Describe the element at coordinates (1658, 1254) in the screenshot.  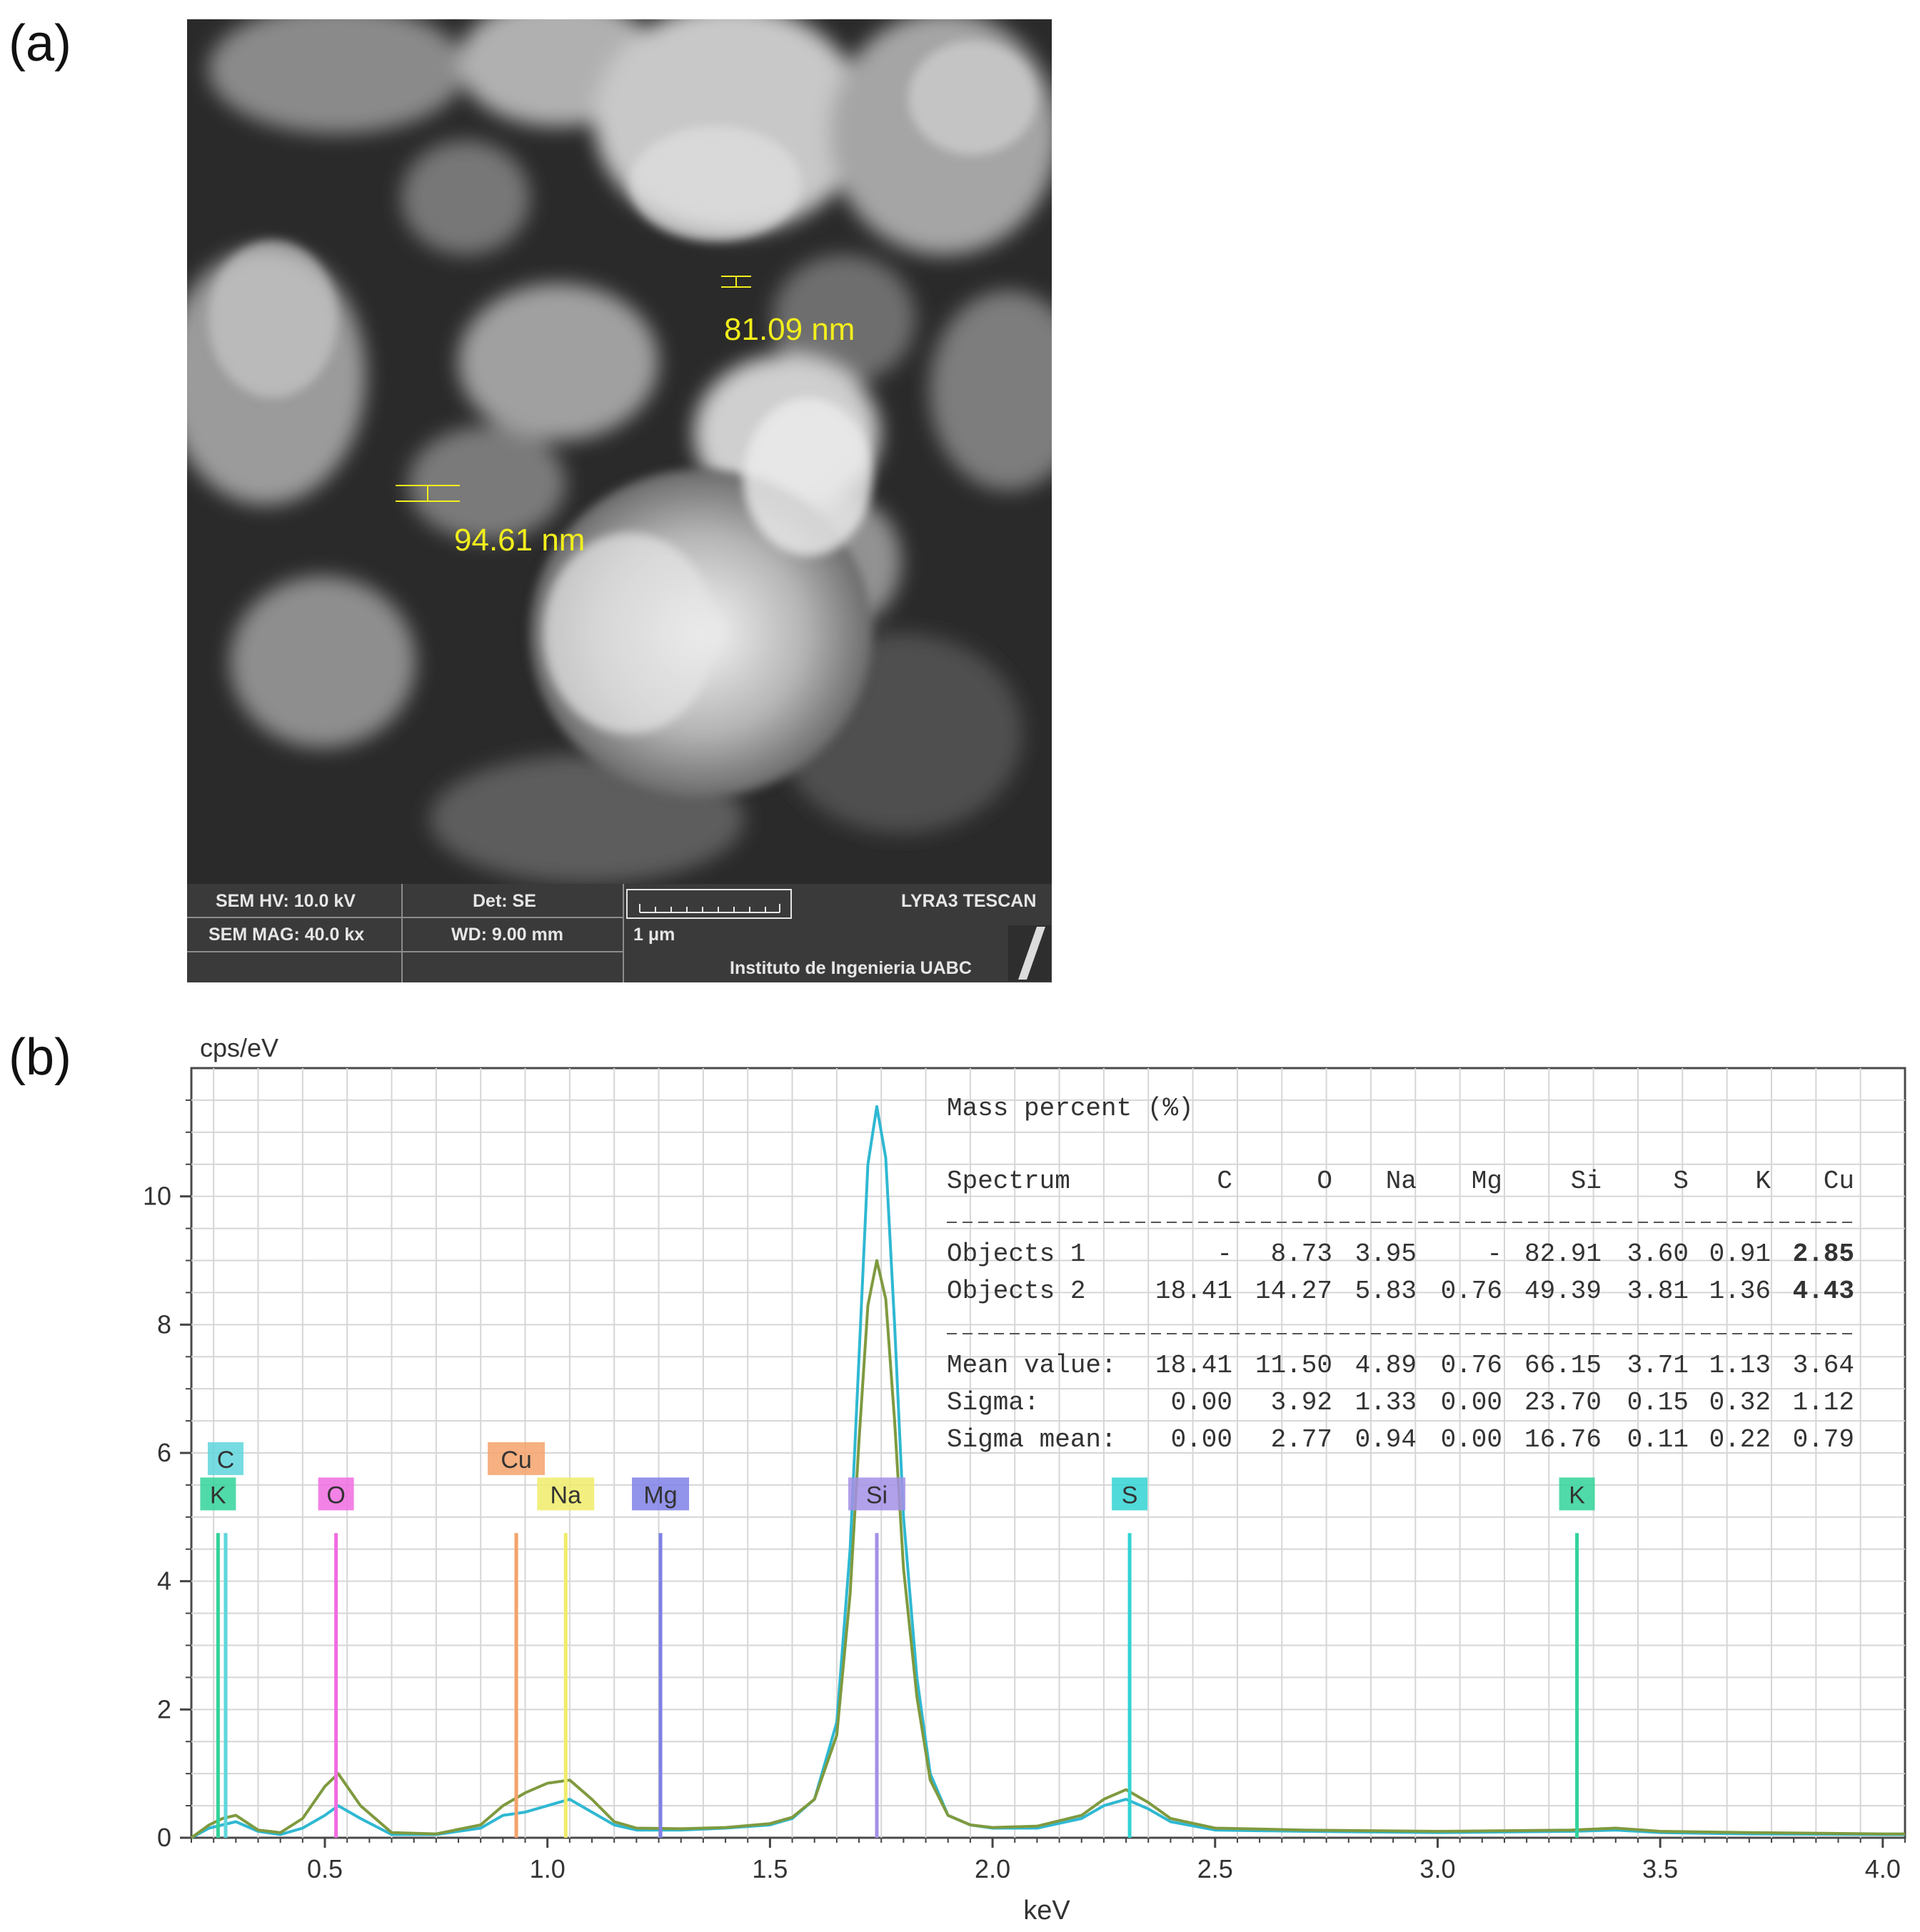
I see `table-row-obj1-cell: 3.60` at that location.